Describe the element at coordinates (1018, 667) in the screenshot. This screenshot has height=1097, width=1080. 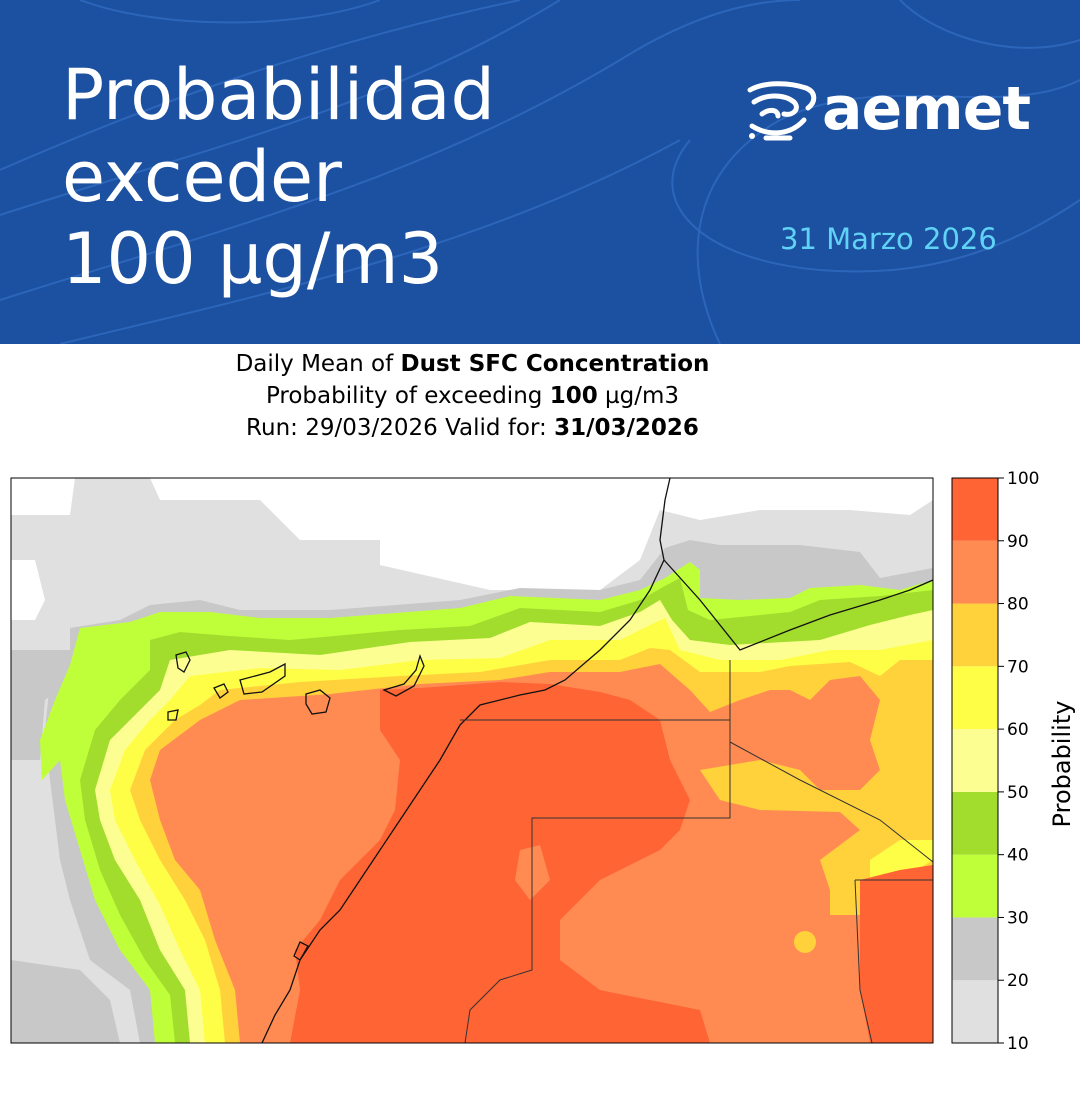
I see `colorbar-tick-label: 70` at that location.